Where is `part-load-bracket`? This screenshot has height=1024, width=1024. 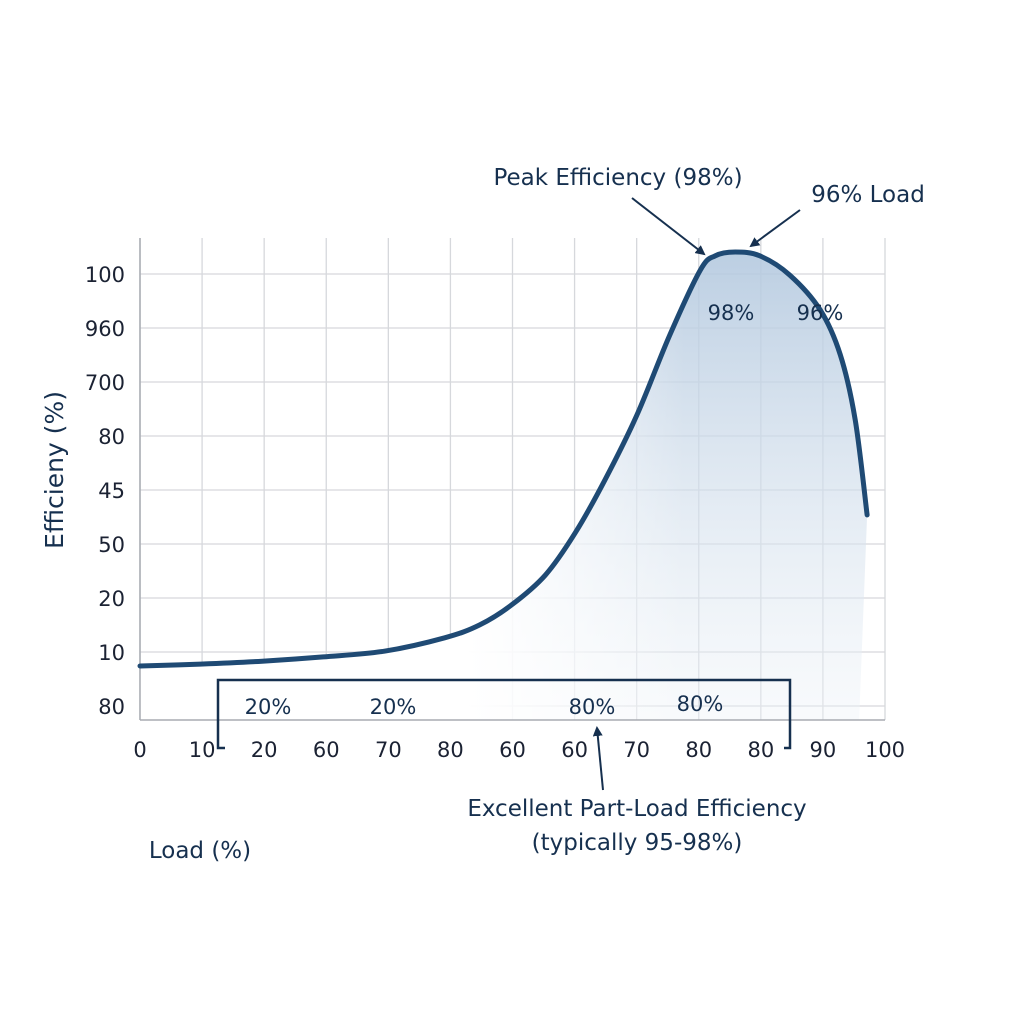
part-load-bracket is located at coordinates (504, 714).